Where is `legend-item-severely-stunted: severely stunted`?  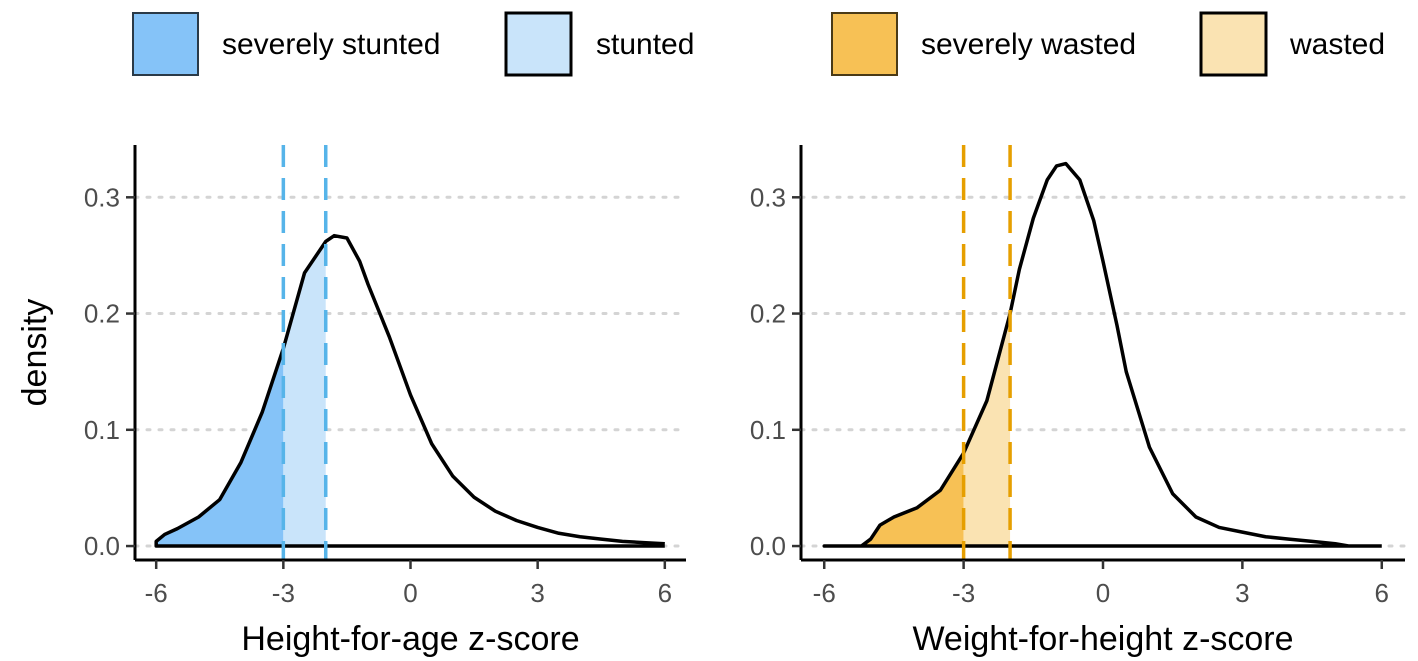 legend-item-severely-stunted: severely stunted is located at coordinates (286, 44).